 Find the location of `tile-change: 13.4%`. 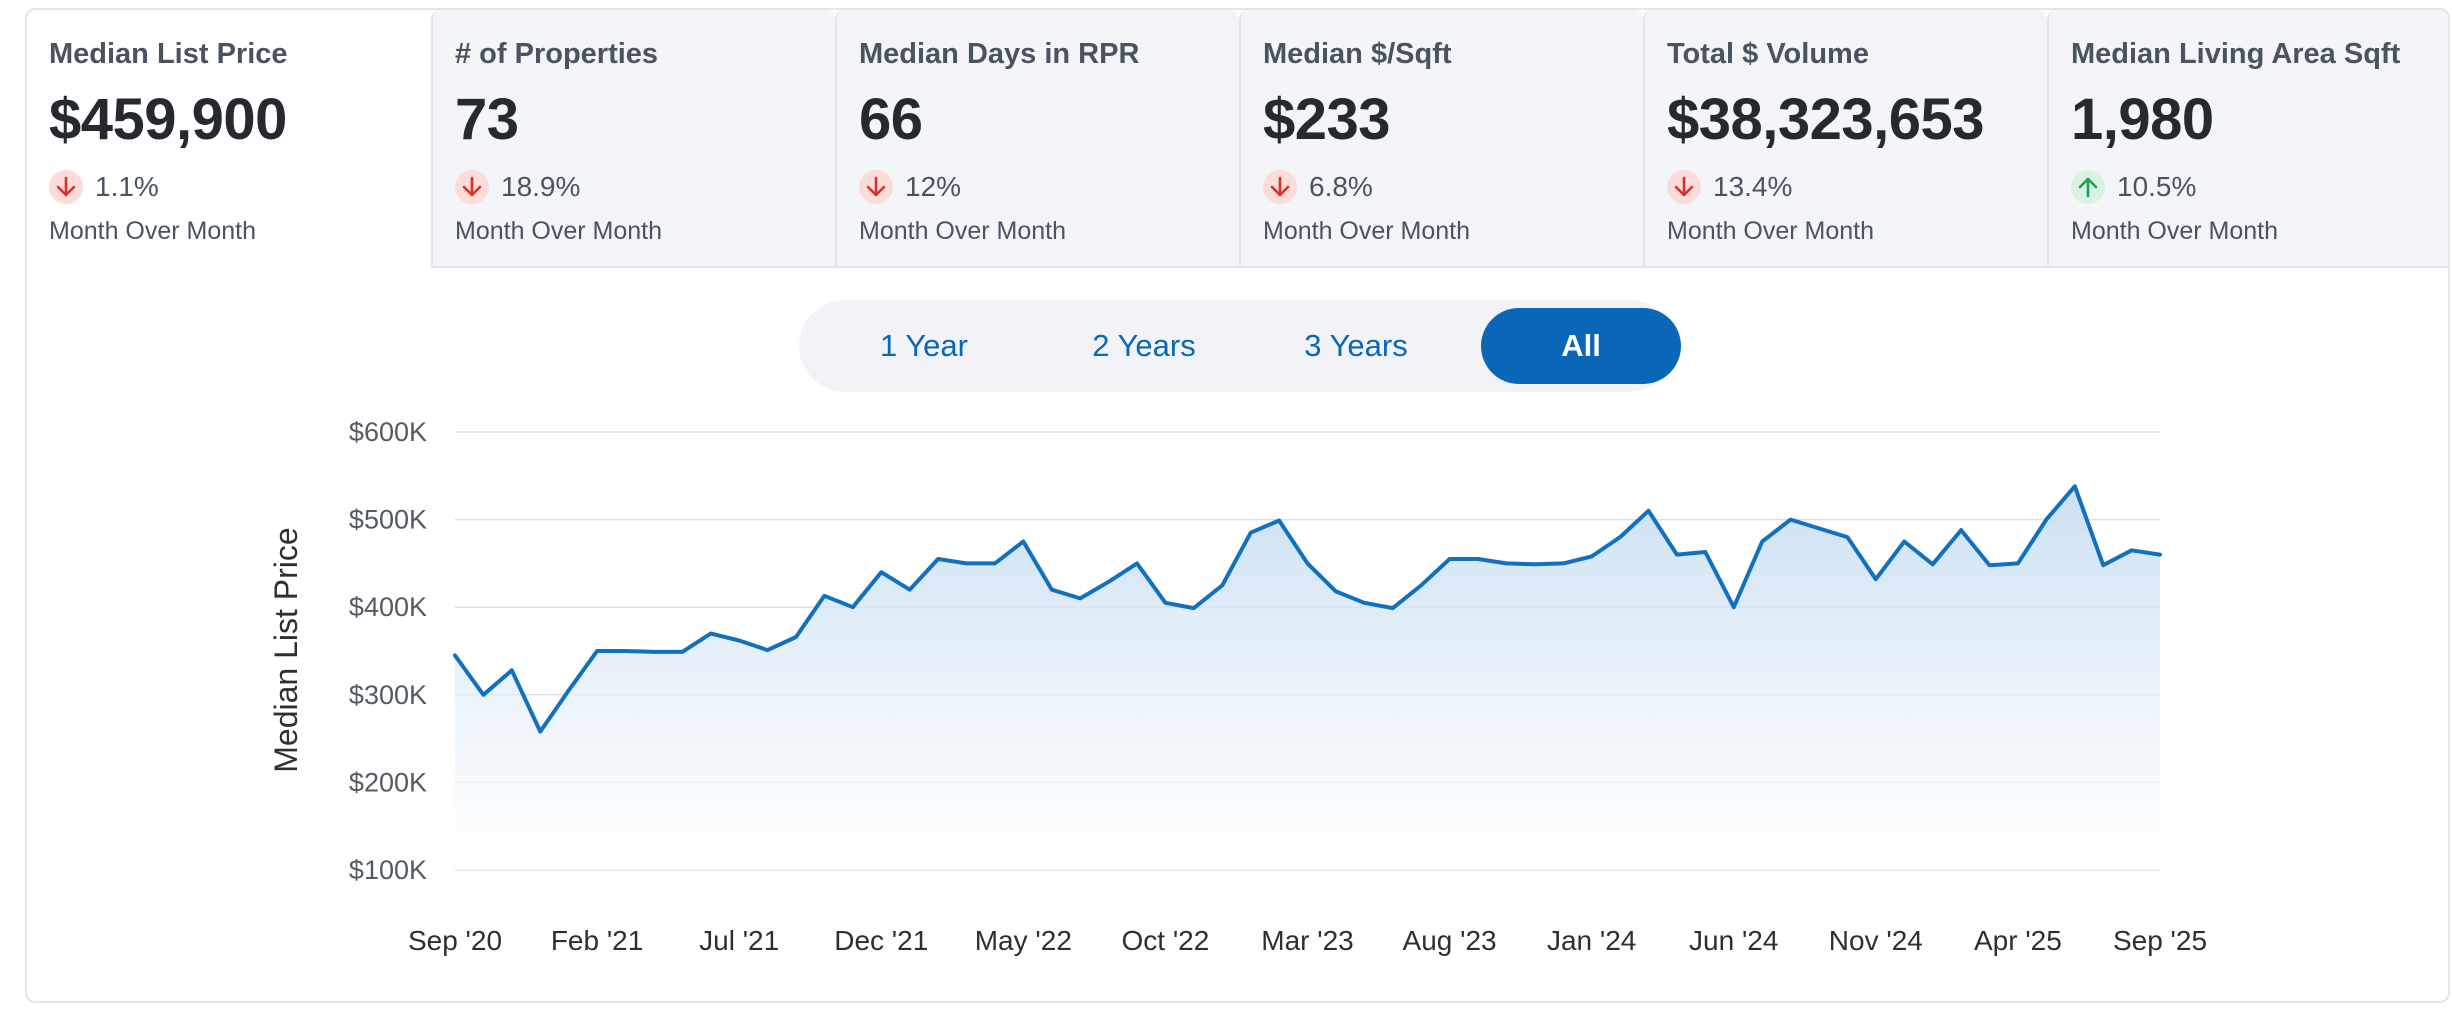

tile-change: 13.4% is located at coordinates (1729, 187).